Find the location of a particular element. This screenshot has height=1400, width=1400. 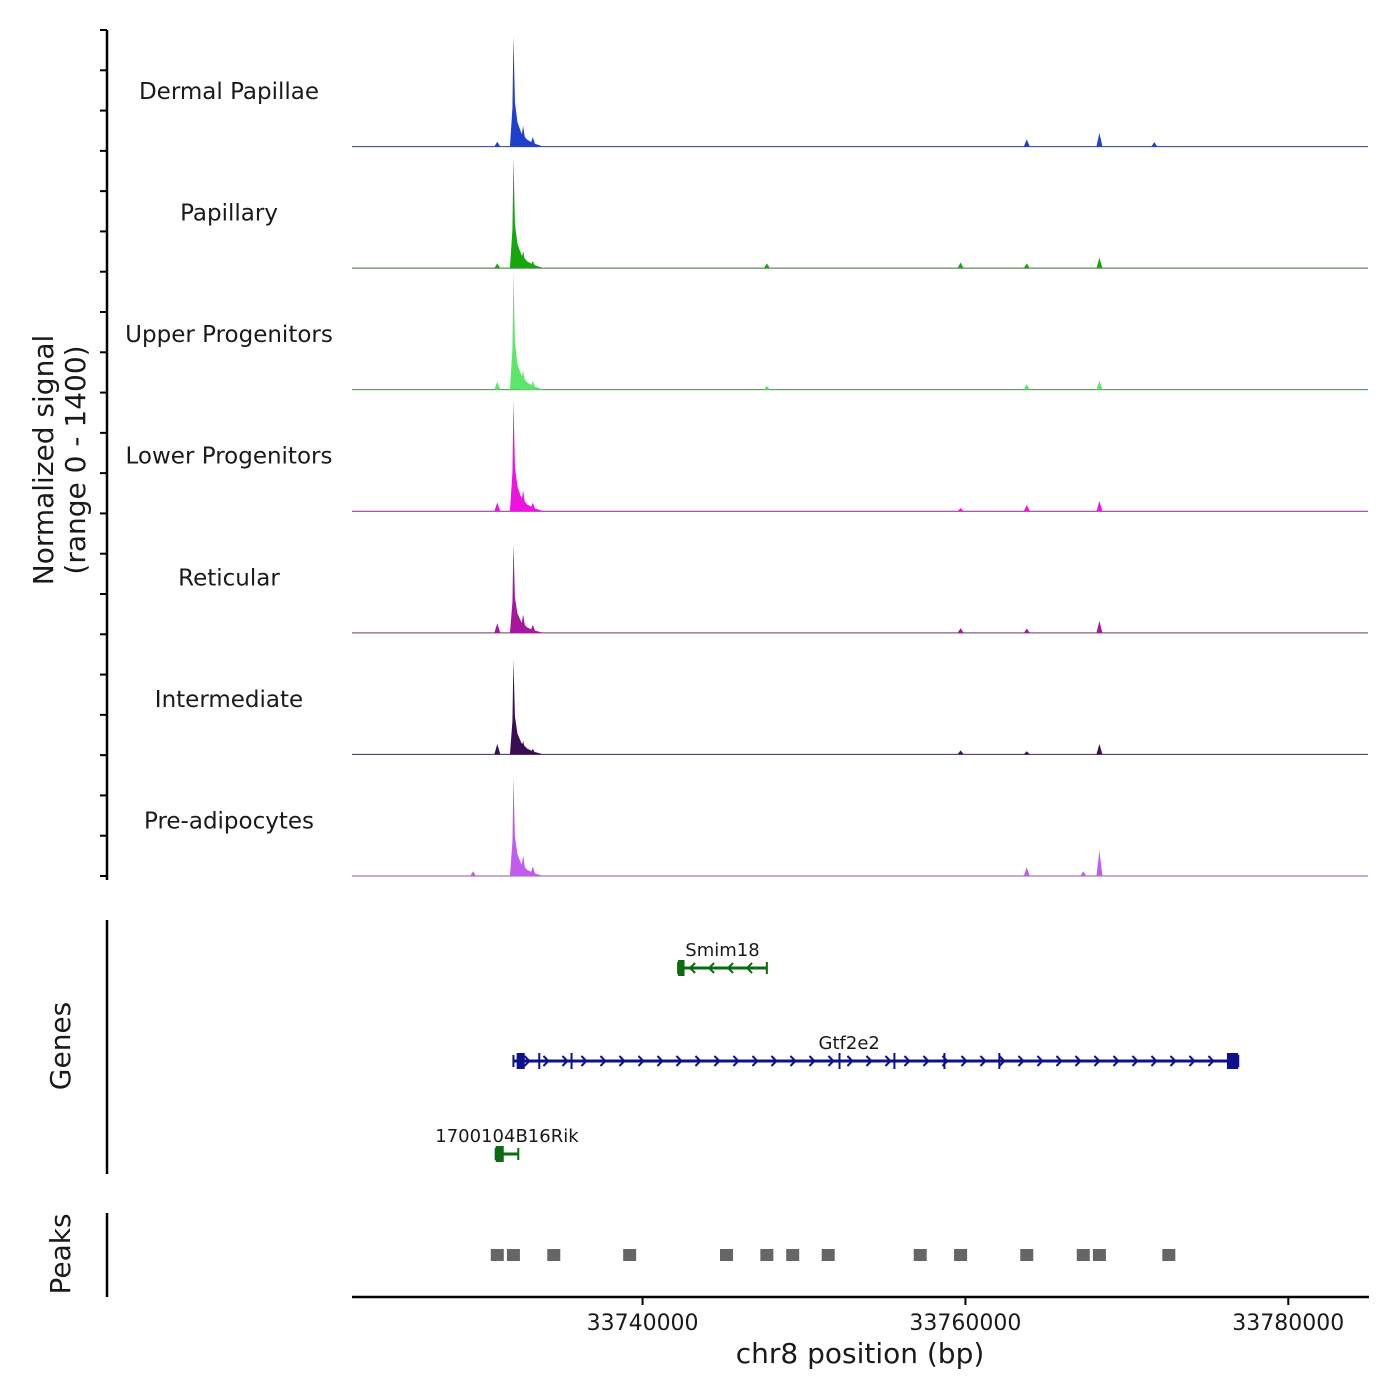

peaks-track is located at coordinates (833, 1255).